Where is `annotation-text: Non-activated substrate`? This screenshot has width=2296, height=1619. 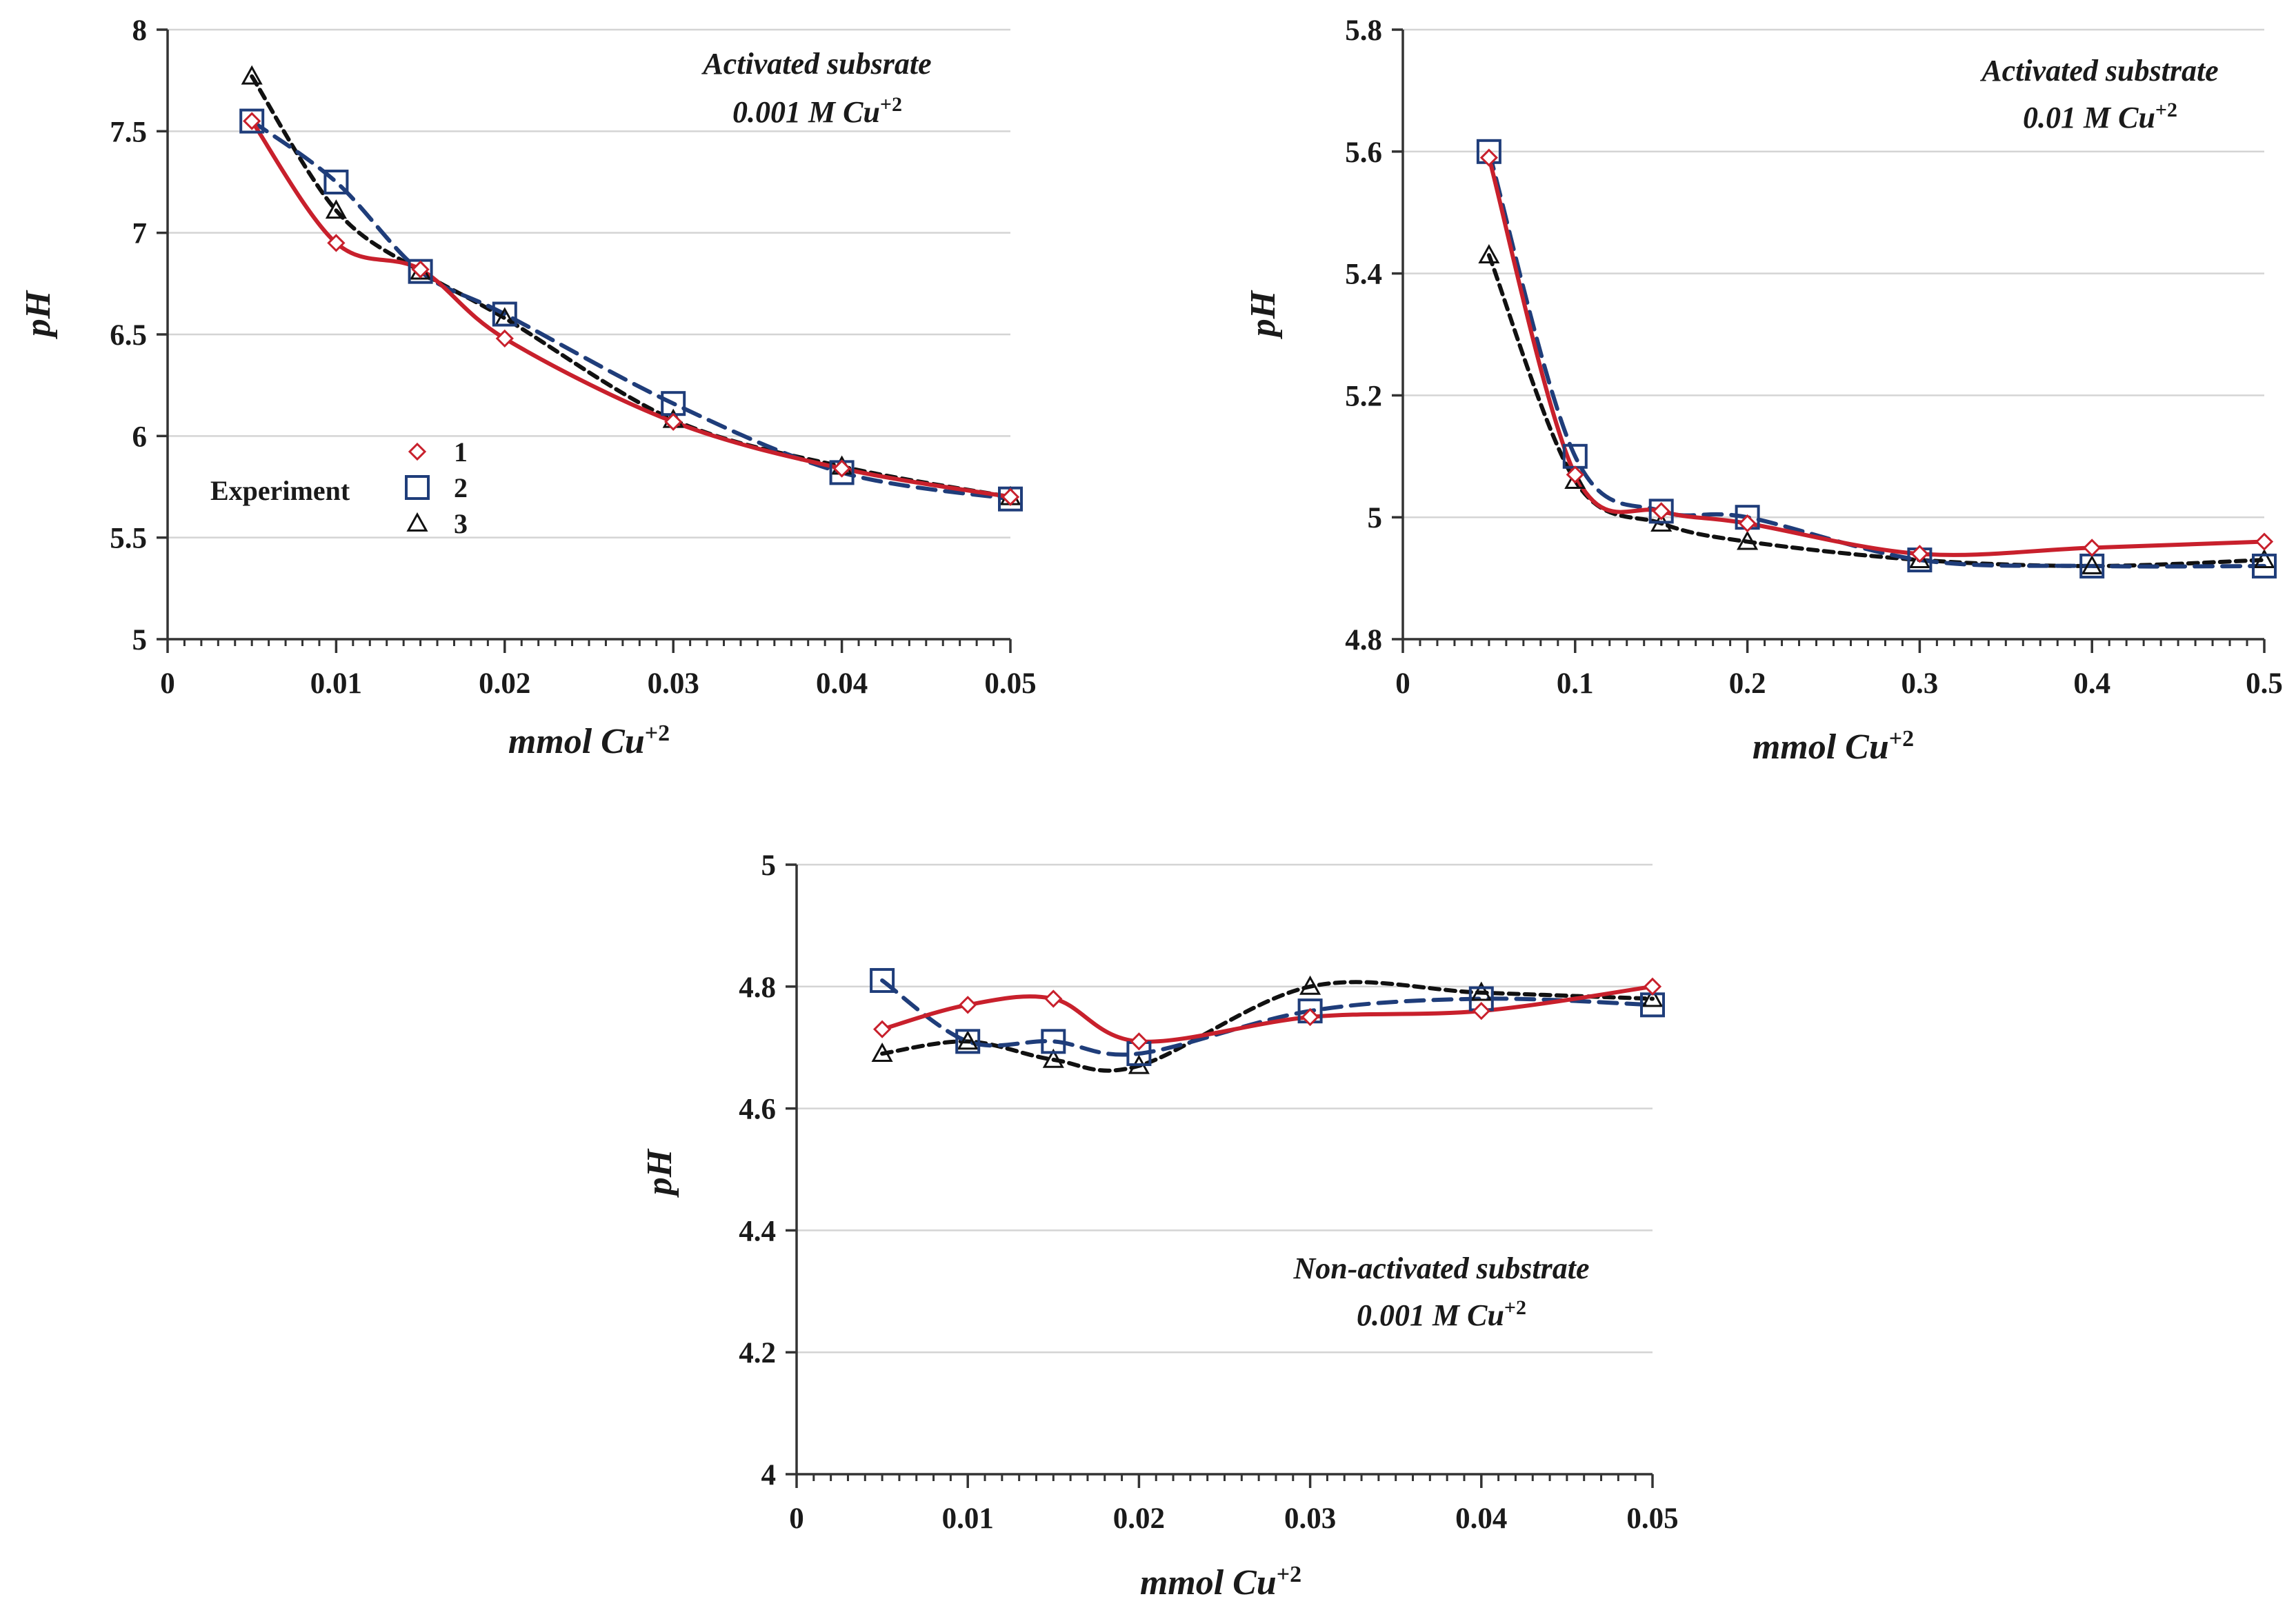
annotation-text: Non-activated substrate is located at coordinates (1441, 1268).